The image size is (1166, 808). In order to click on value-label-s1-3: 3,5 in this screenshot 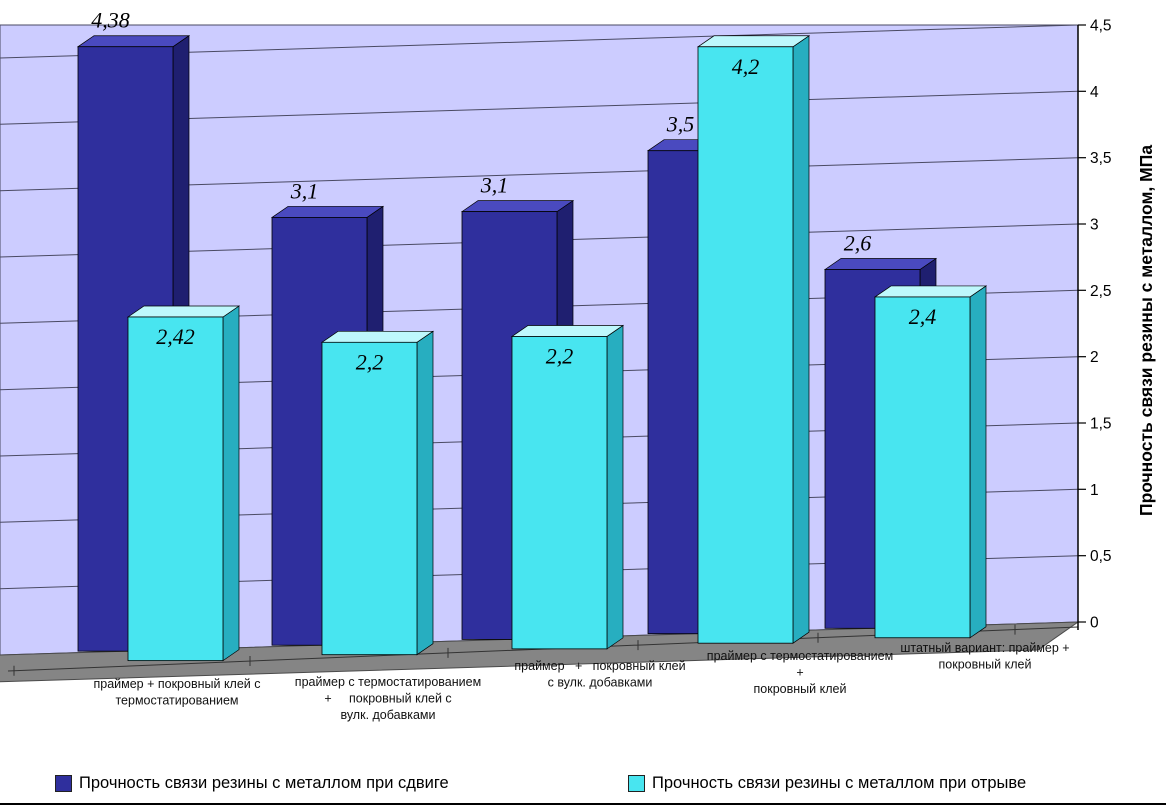, I will do `click(680, 124)`.